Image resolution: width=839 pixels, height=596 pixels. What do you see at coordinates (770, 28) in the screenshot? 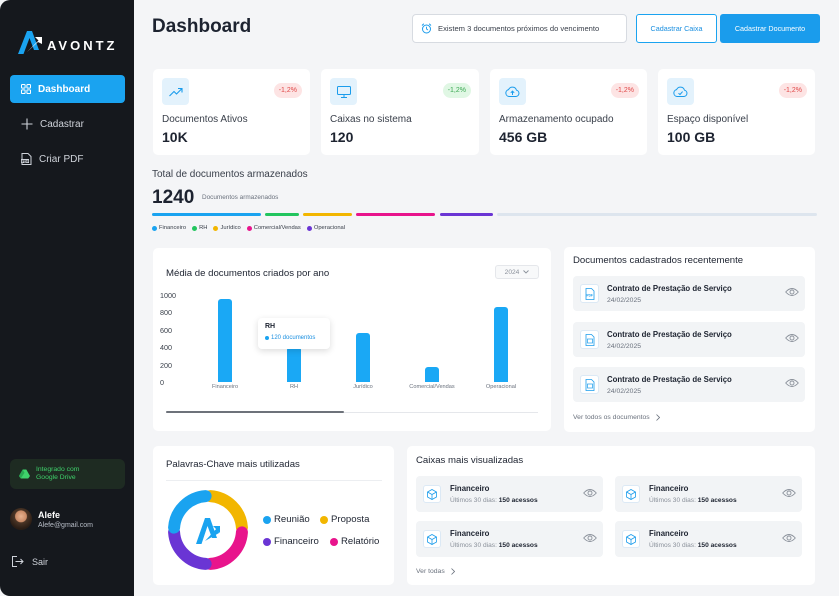
I see `cadastrar-documento-button: Cadastrar Documento` at bounding box center [770, 28].